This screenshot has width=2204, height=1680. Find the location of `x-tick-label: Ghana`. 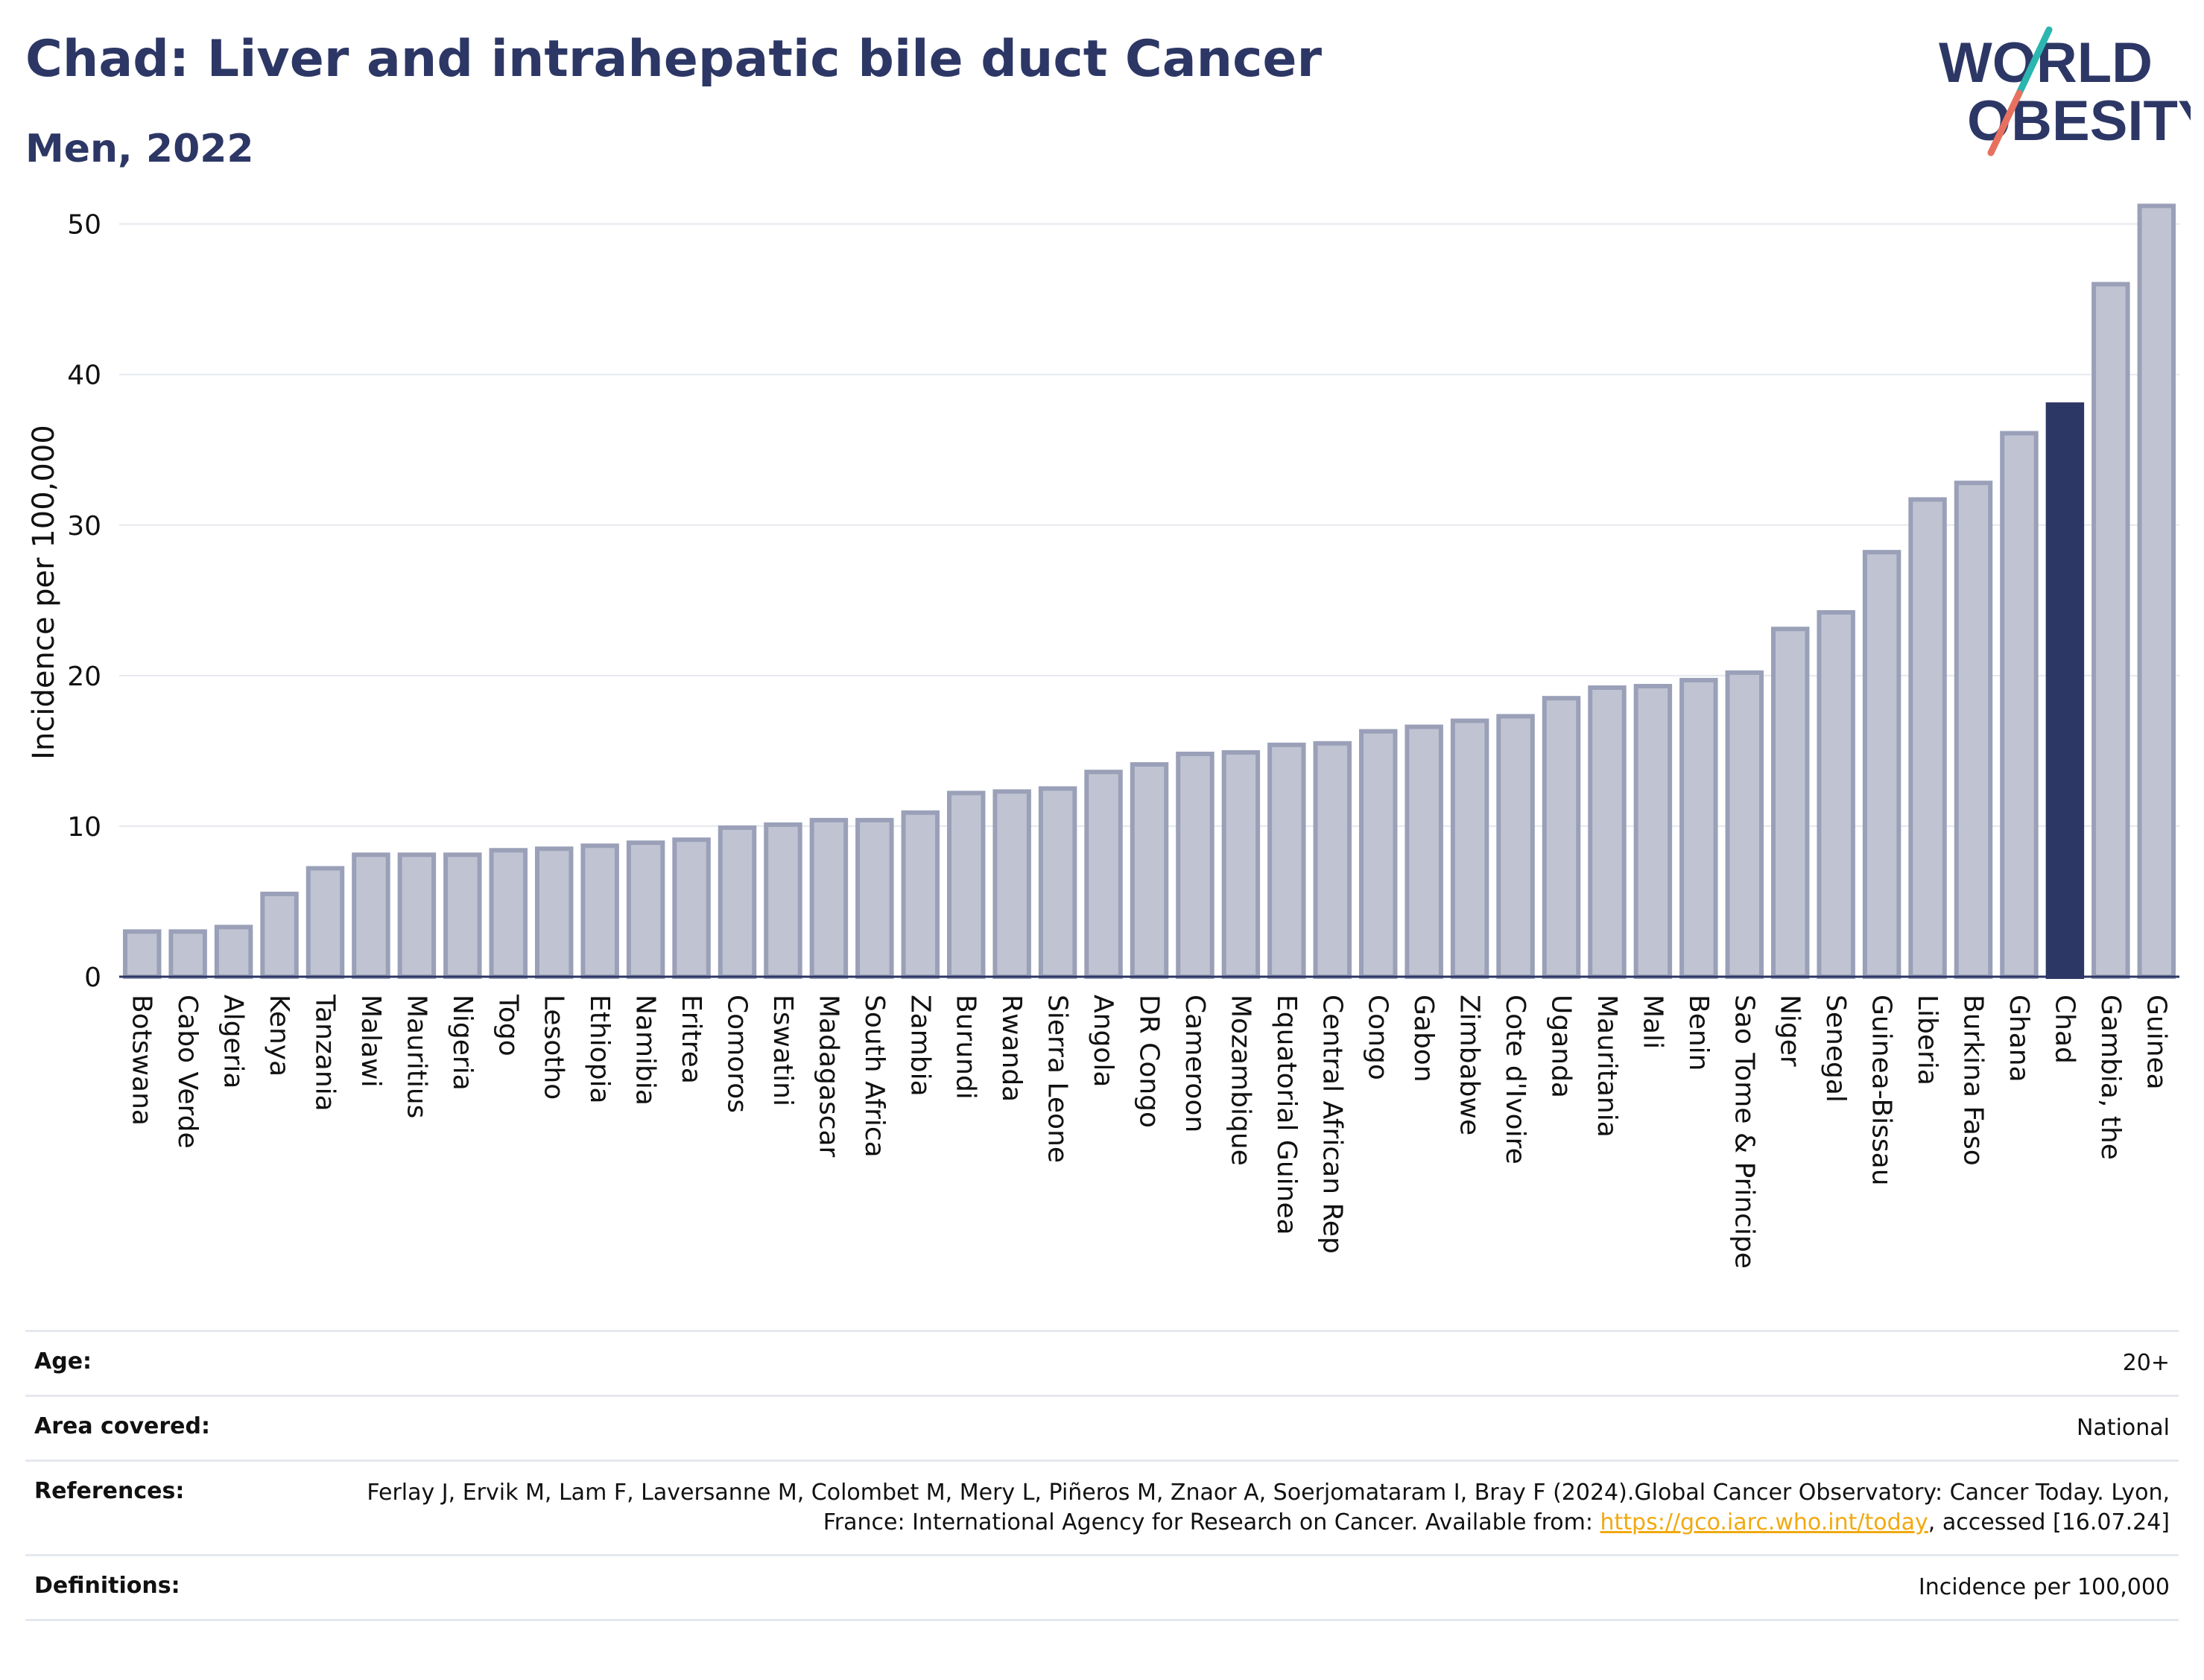

x-tick-label: Ghana is located at coordinates (2019, 1039).